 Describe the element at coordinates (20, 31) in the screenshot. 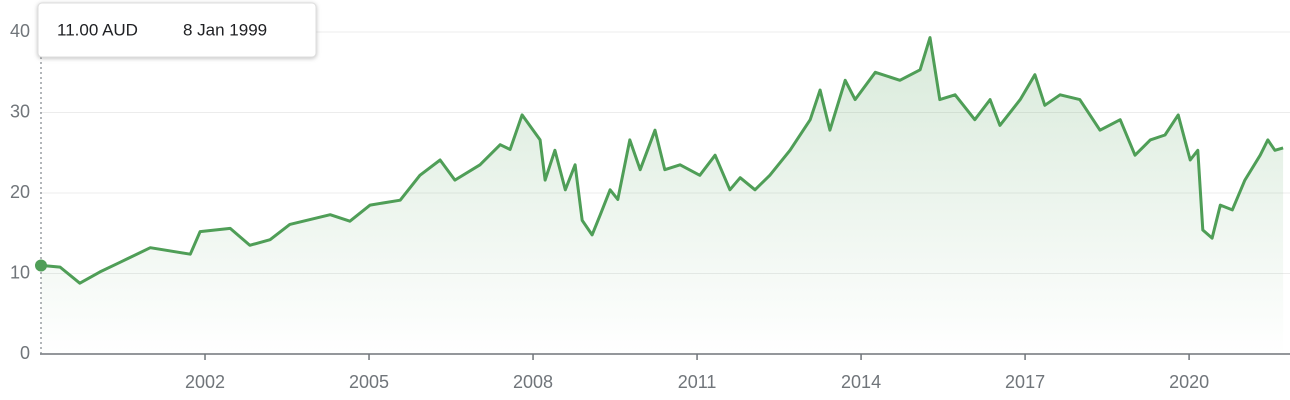

I see `y-tick-label: 40` at that location.